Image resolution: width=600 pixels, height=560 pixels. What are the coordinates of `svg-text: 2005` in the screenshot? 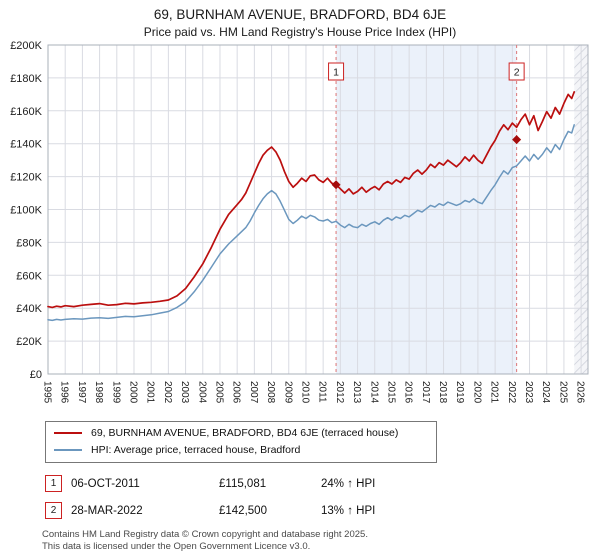 It's located at (218, 392).